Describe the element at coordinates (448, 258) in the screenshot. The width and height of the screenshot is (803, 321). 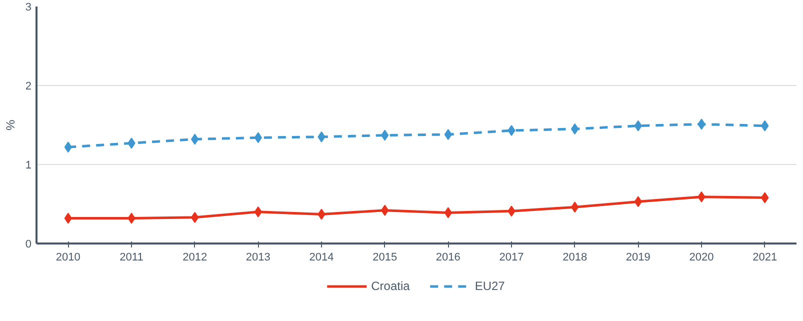
I see `x-tick-label: 2016` at that location.